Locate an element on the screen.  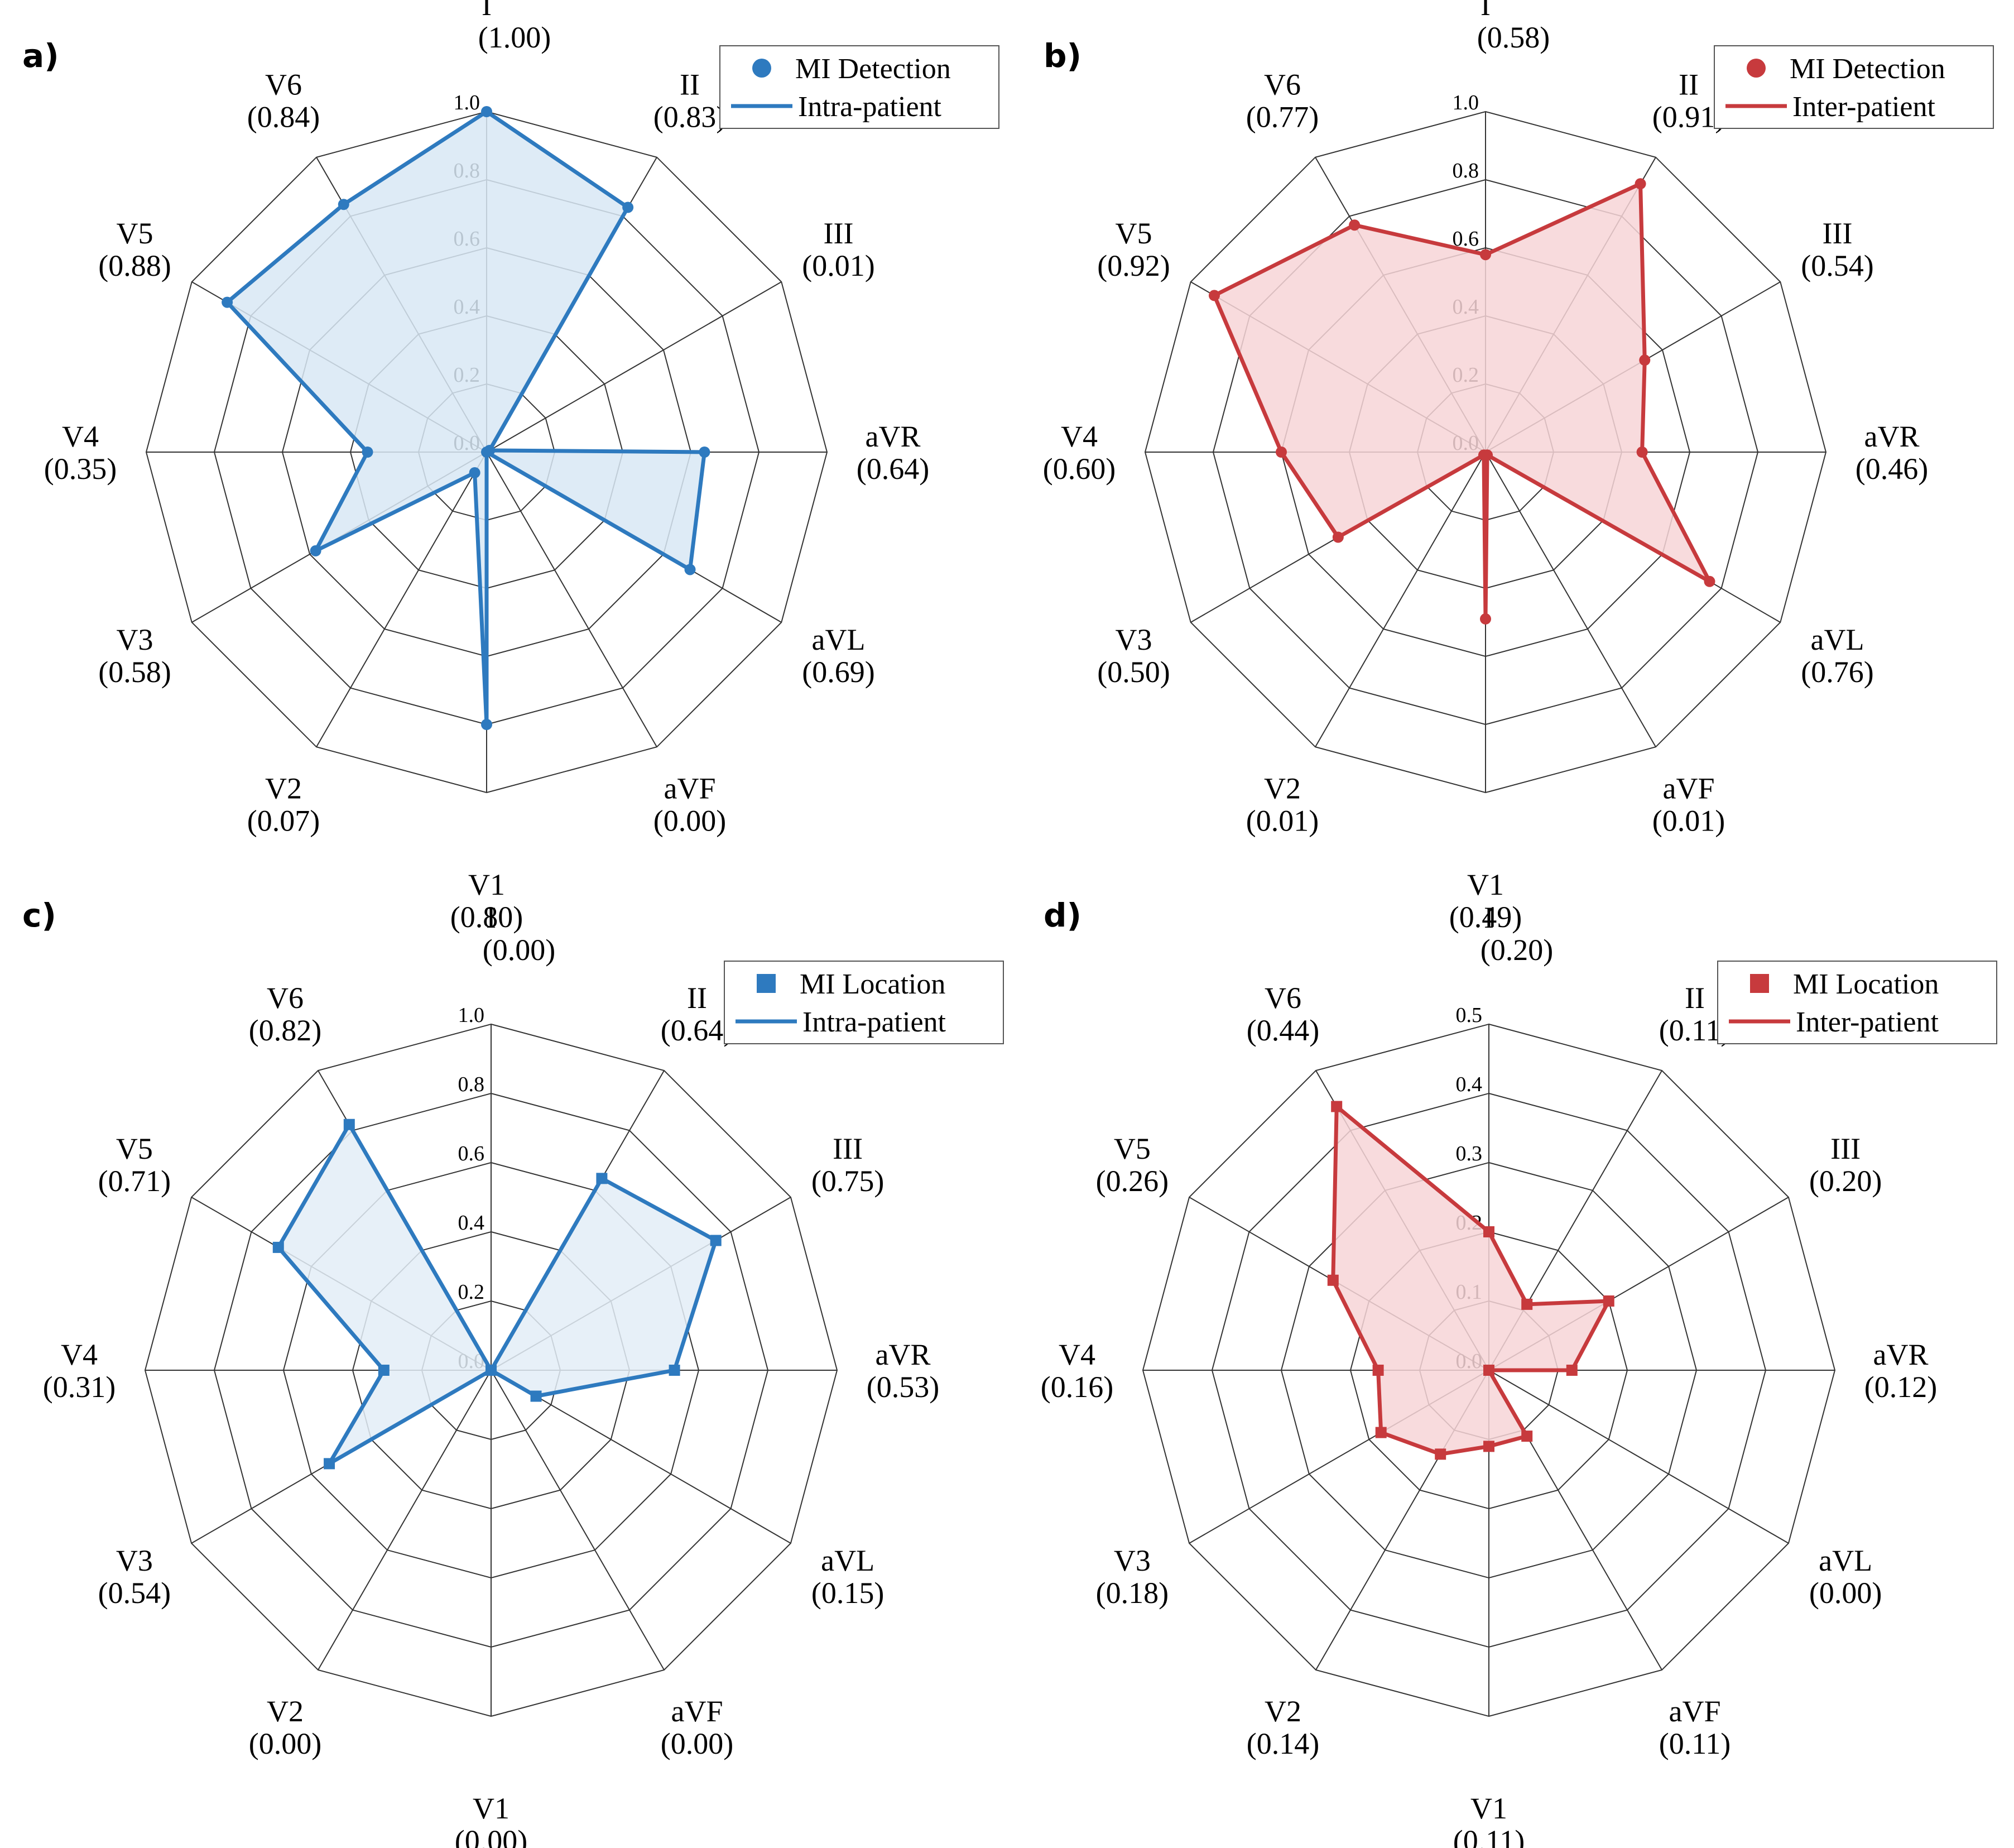
axis-value-aVF: (0.11) is located at coordinates (1695, 1743).